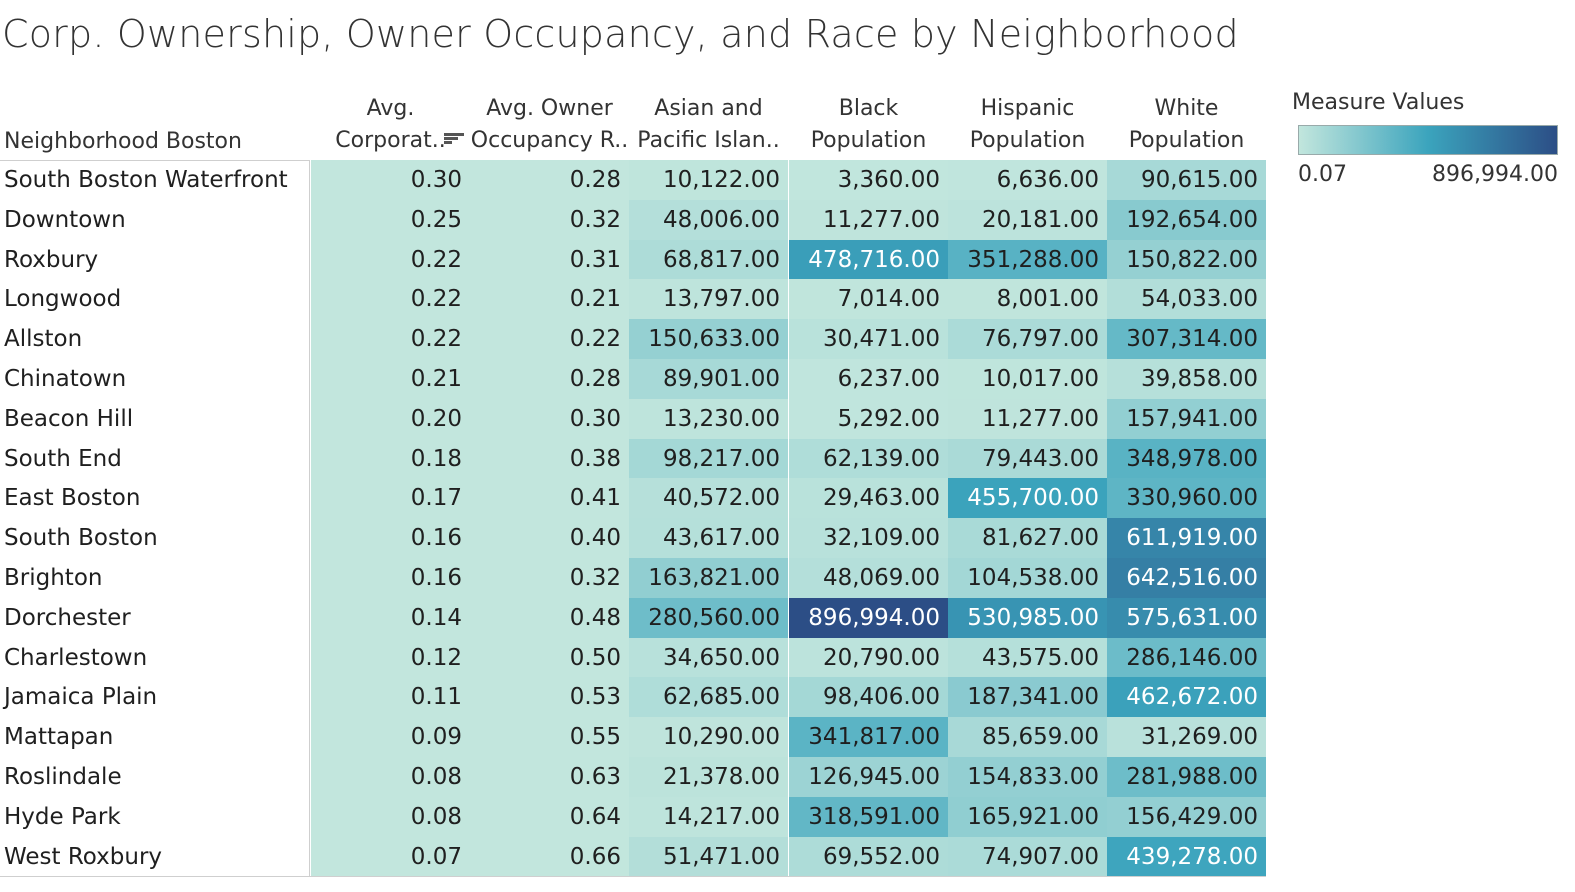 The width and height of the screenshot is (1575, 892). Describe the element at coordinates (549, 259) in the screenshot. I see `heatmap-cell: 0.31` at that location.